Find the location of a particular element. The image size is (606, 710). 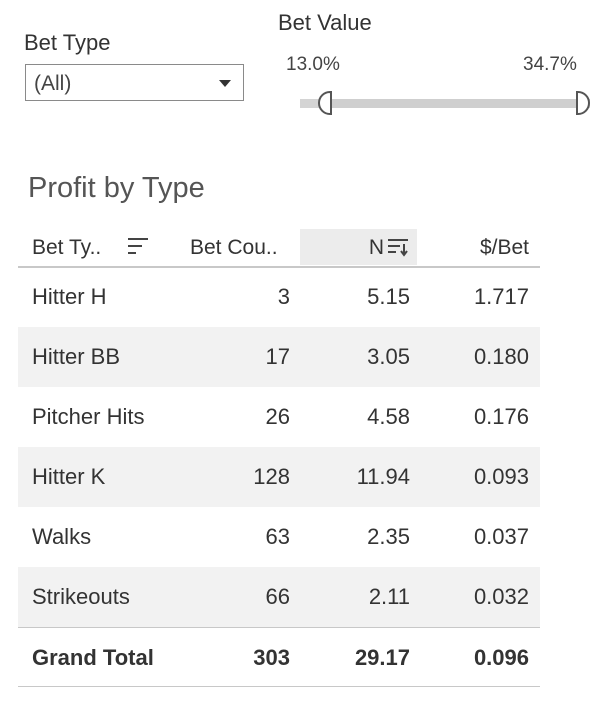

cell-total-count: 303 is located at coordinates (271, 657).